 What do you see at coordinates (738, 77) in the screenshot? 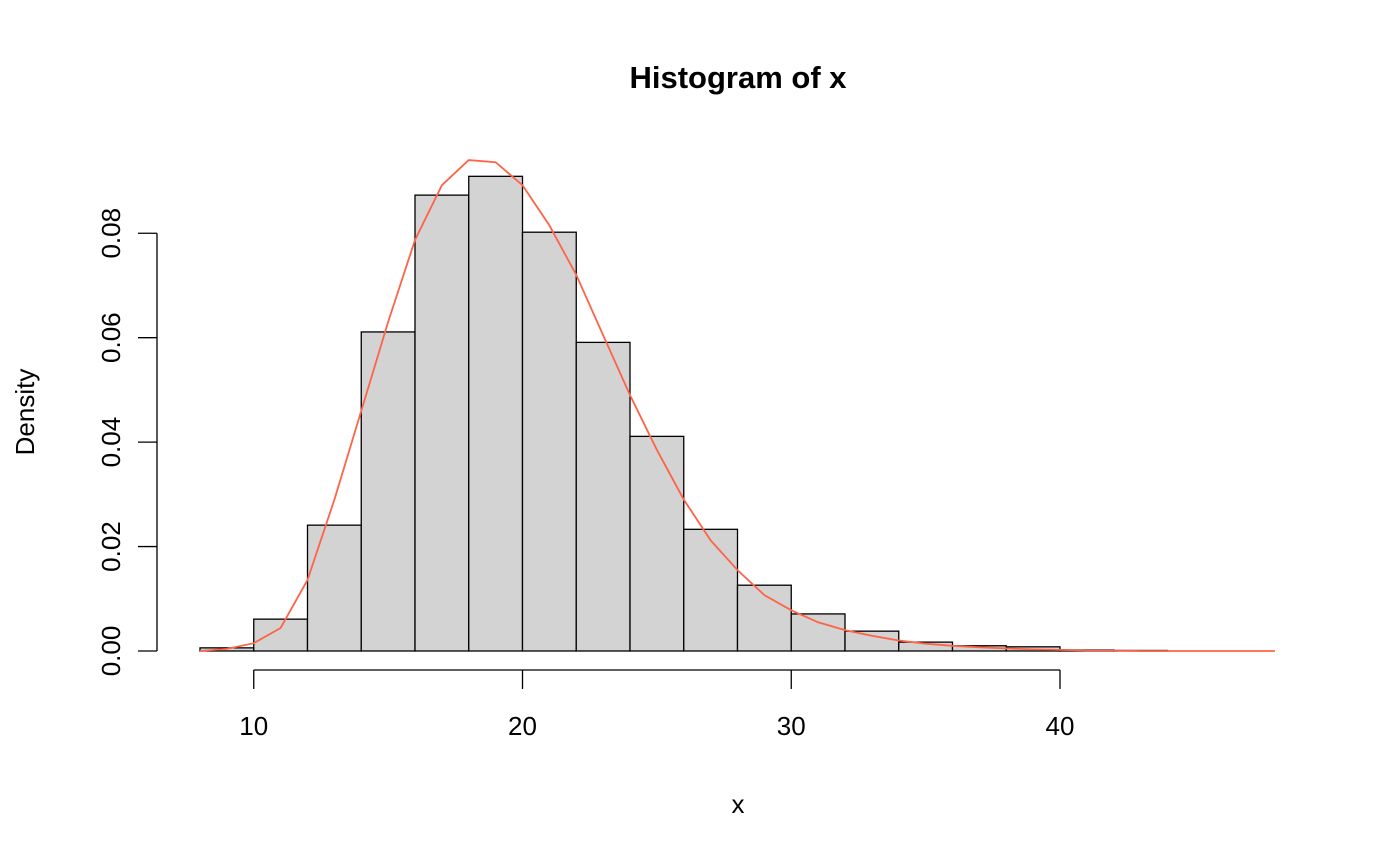
I see `chart-title: Histogram of x` at bounding box center [738, 77].